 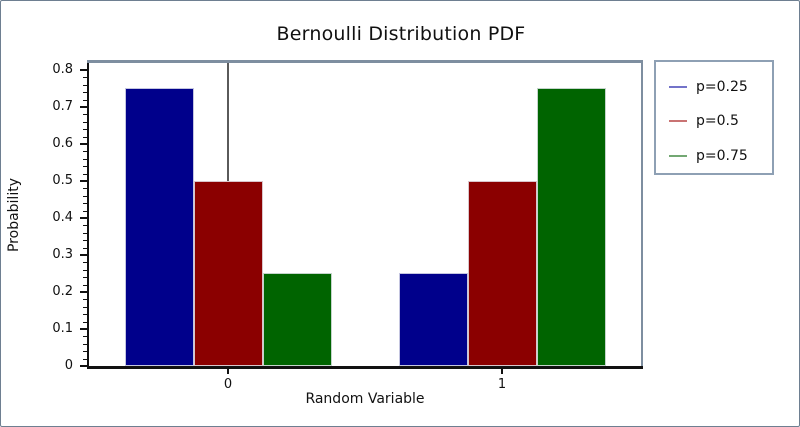 What do you see at coordinates (365, 61) in the screenshot?
I see `plot-top-spine` at bounding box center [365, 61].